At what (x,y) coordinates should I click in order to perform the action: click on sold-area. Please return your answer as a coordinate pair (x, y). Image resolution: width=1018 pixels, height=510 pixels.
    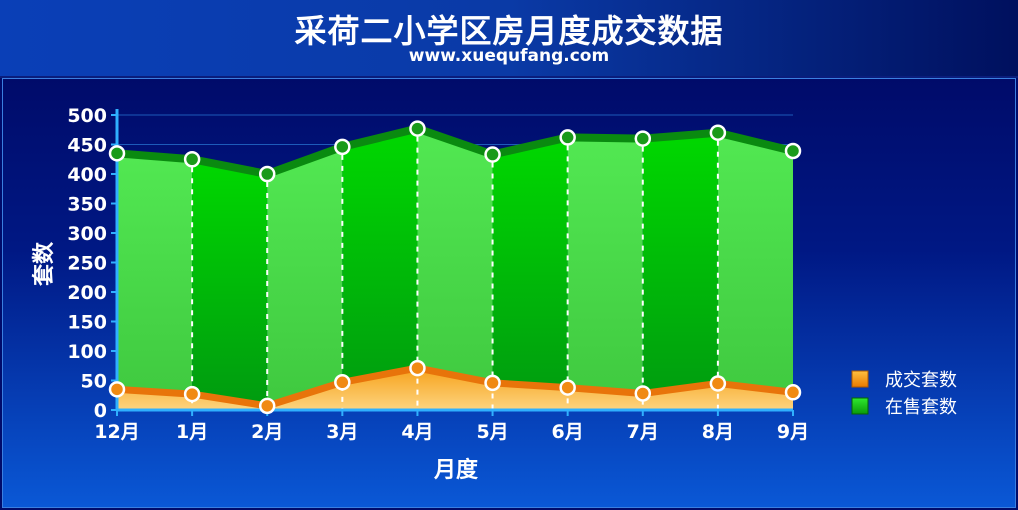
    Looking at the image, I should click on (455, 389).